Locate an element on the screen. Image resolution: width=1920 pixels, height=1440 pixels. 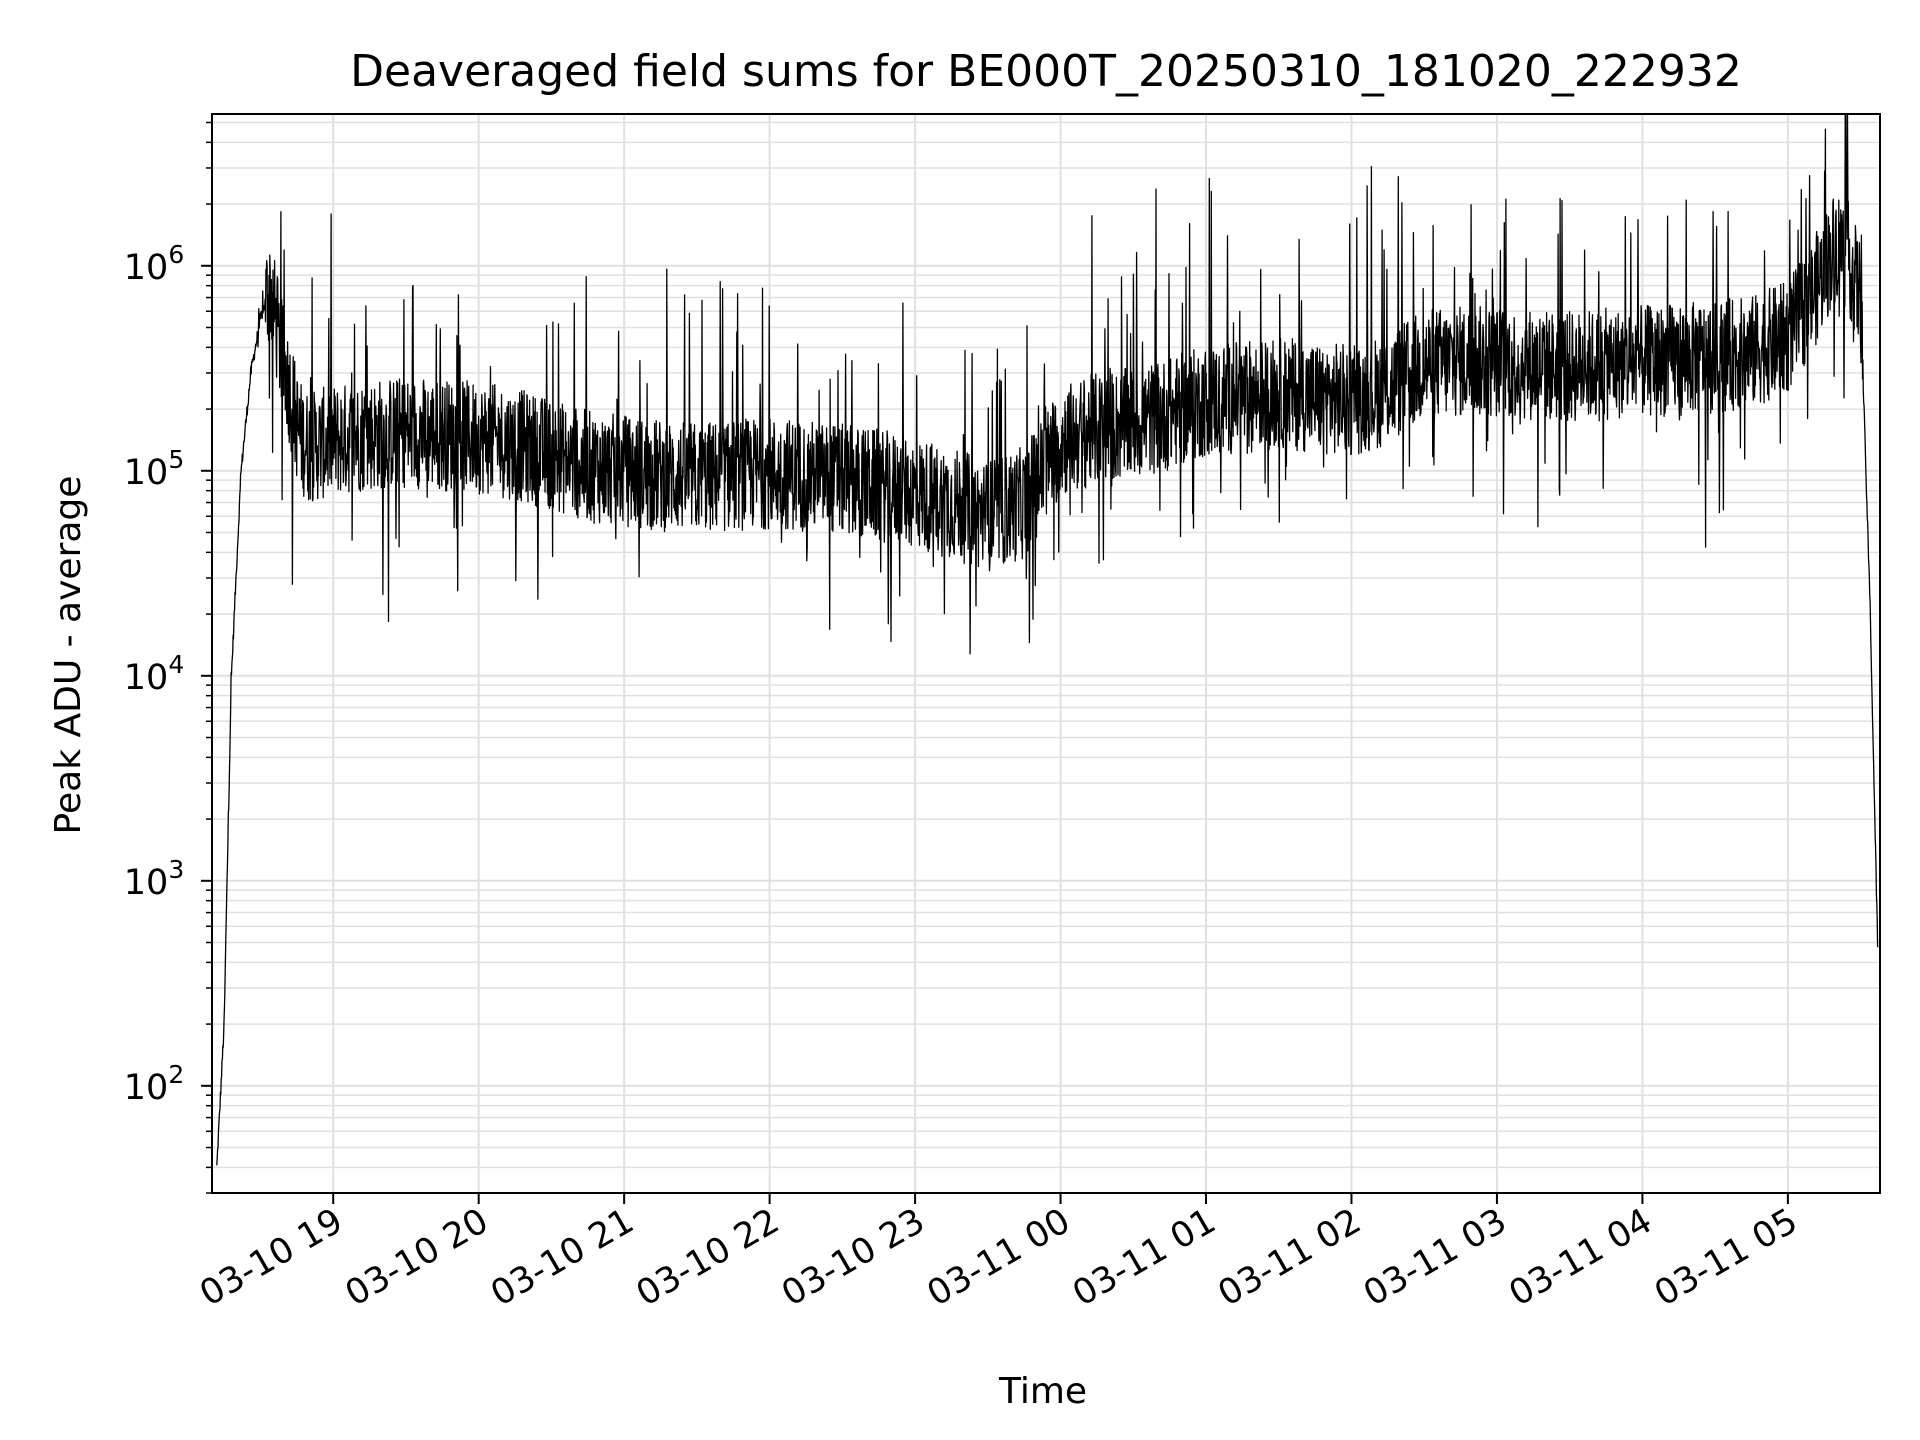
x-tick-label: 03-11 04 is located at coordinates (1581, 1257).